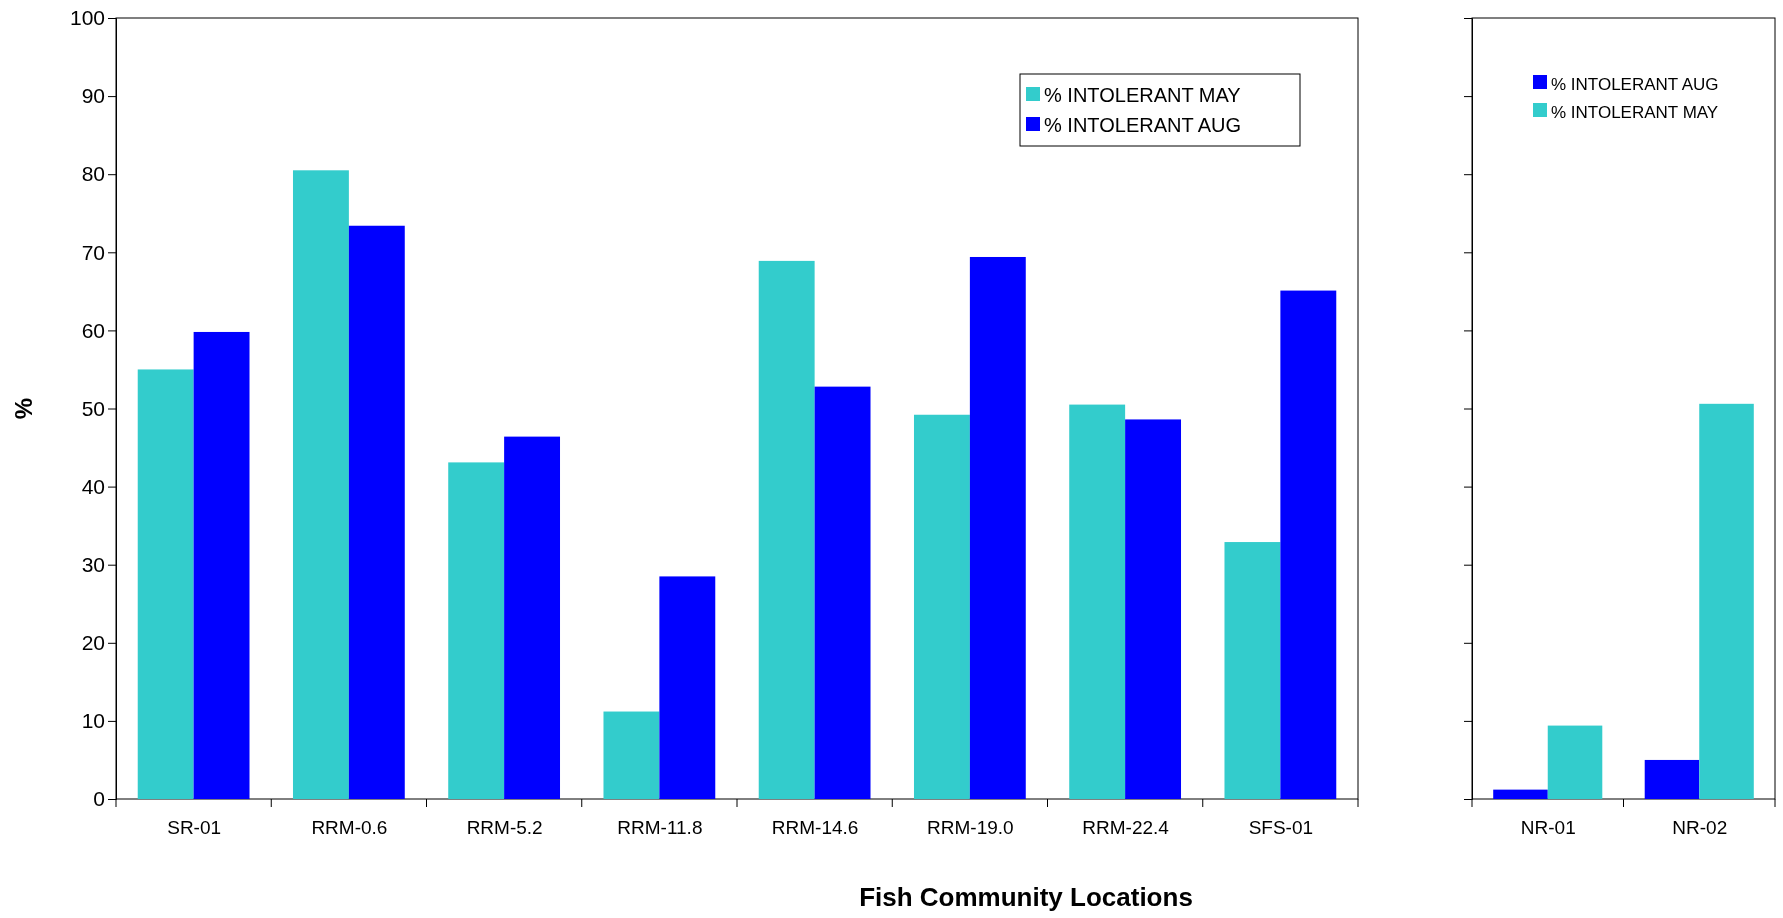  What do you see at coordinates (504, 828) in the screenshot?
I see `x-tick-label: RRM-5.2` at bounding box center [504, 828].